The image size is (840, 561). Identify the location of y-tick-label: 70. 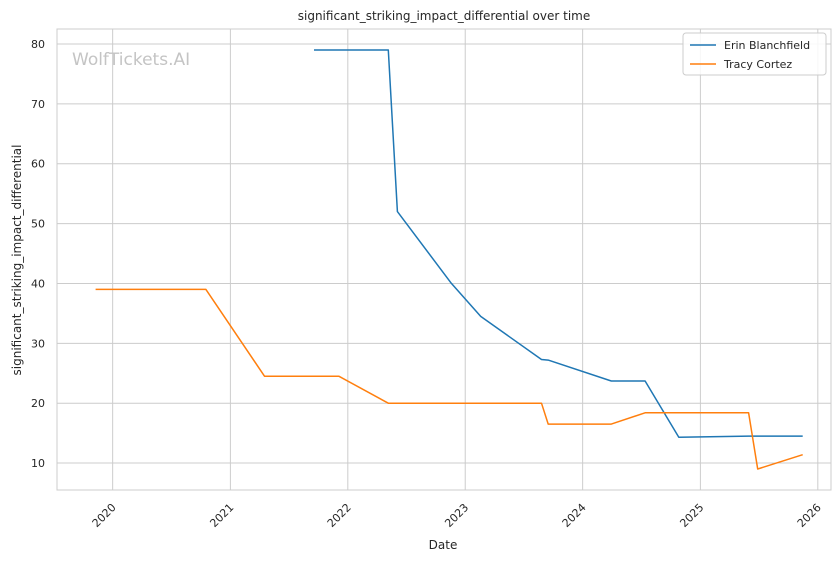
(38, 104).